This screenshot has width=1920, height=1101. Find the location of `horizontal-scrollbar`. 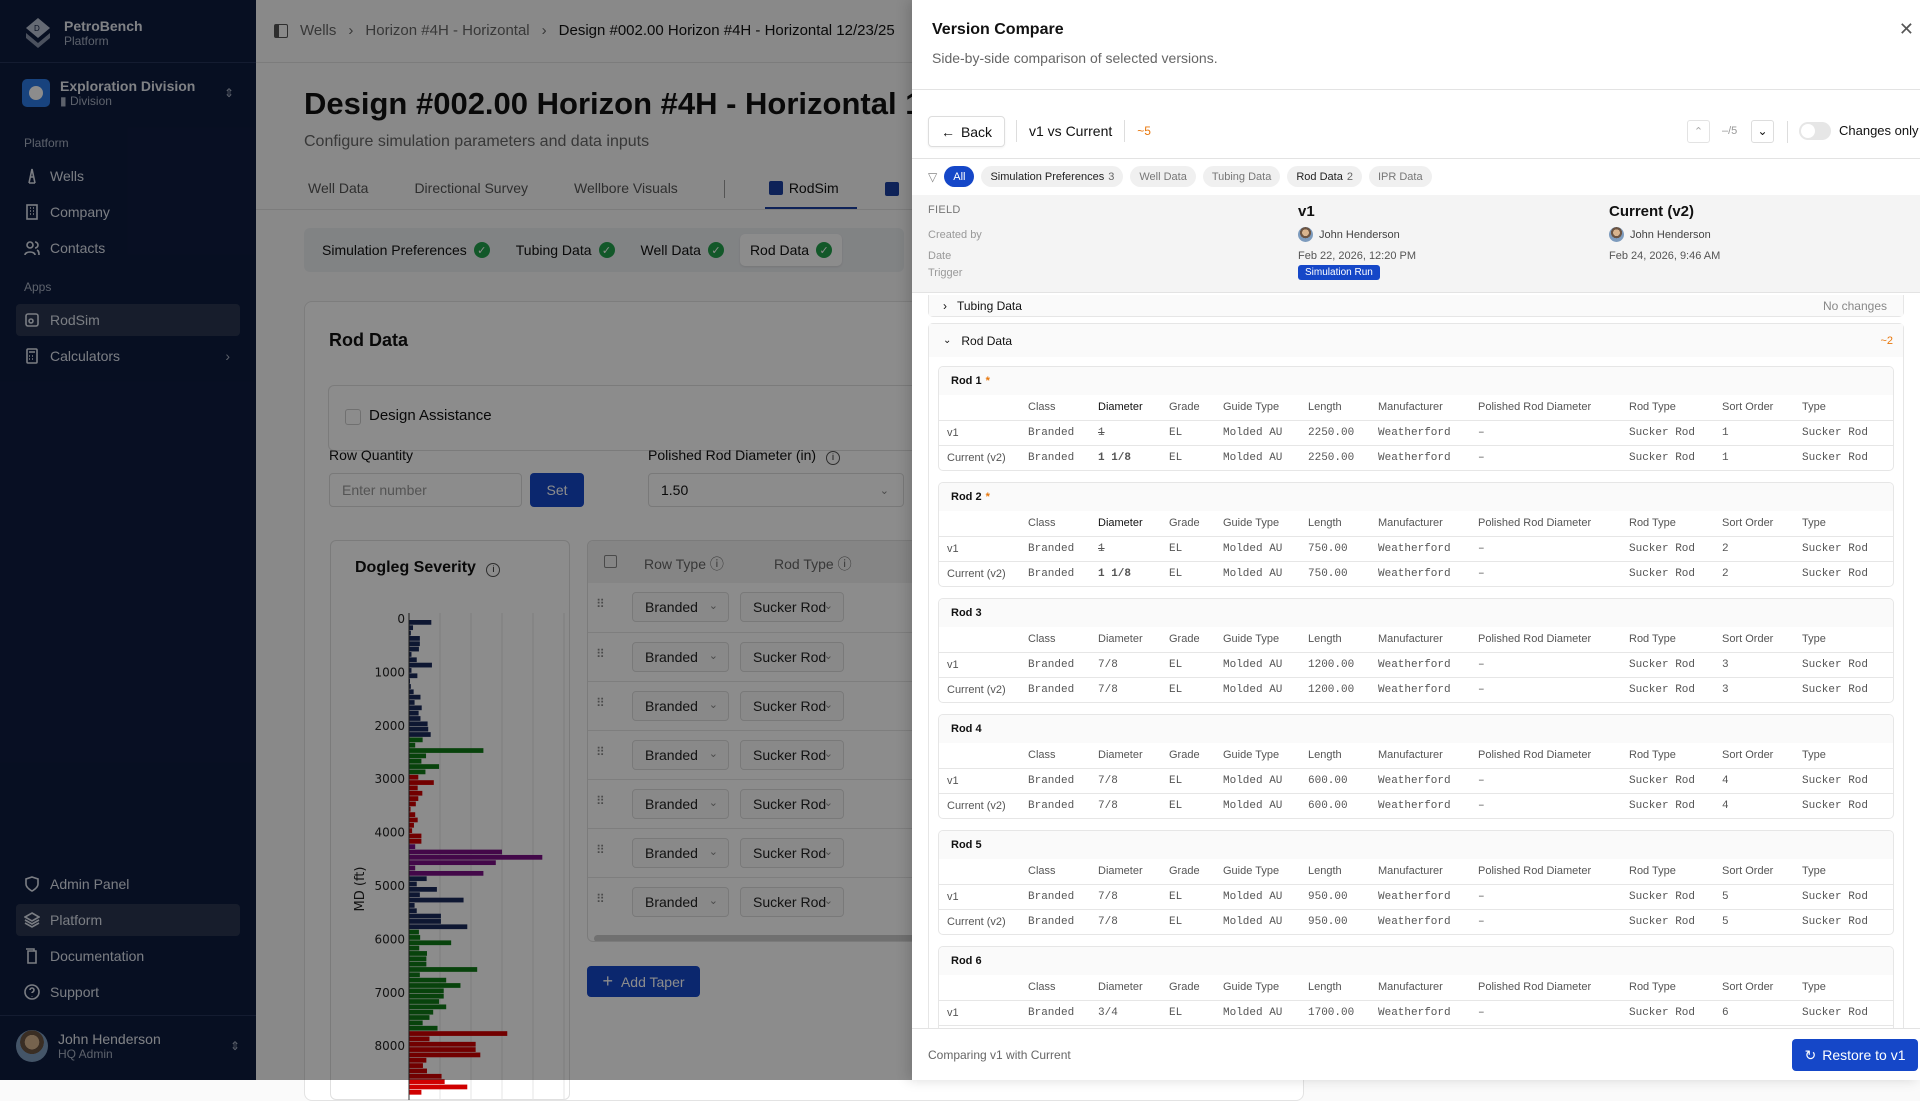

horizontal-scrollbar is located at coordinates (789, 938).